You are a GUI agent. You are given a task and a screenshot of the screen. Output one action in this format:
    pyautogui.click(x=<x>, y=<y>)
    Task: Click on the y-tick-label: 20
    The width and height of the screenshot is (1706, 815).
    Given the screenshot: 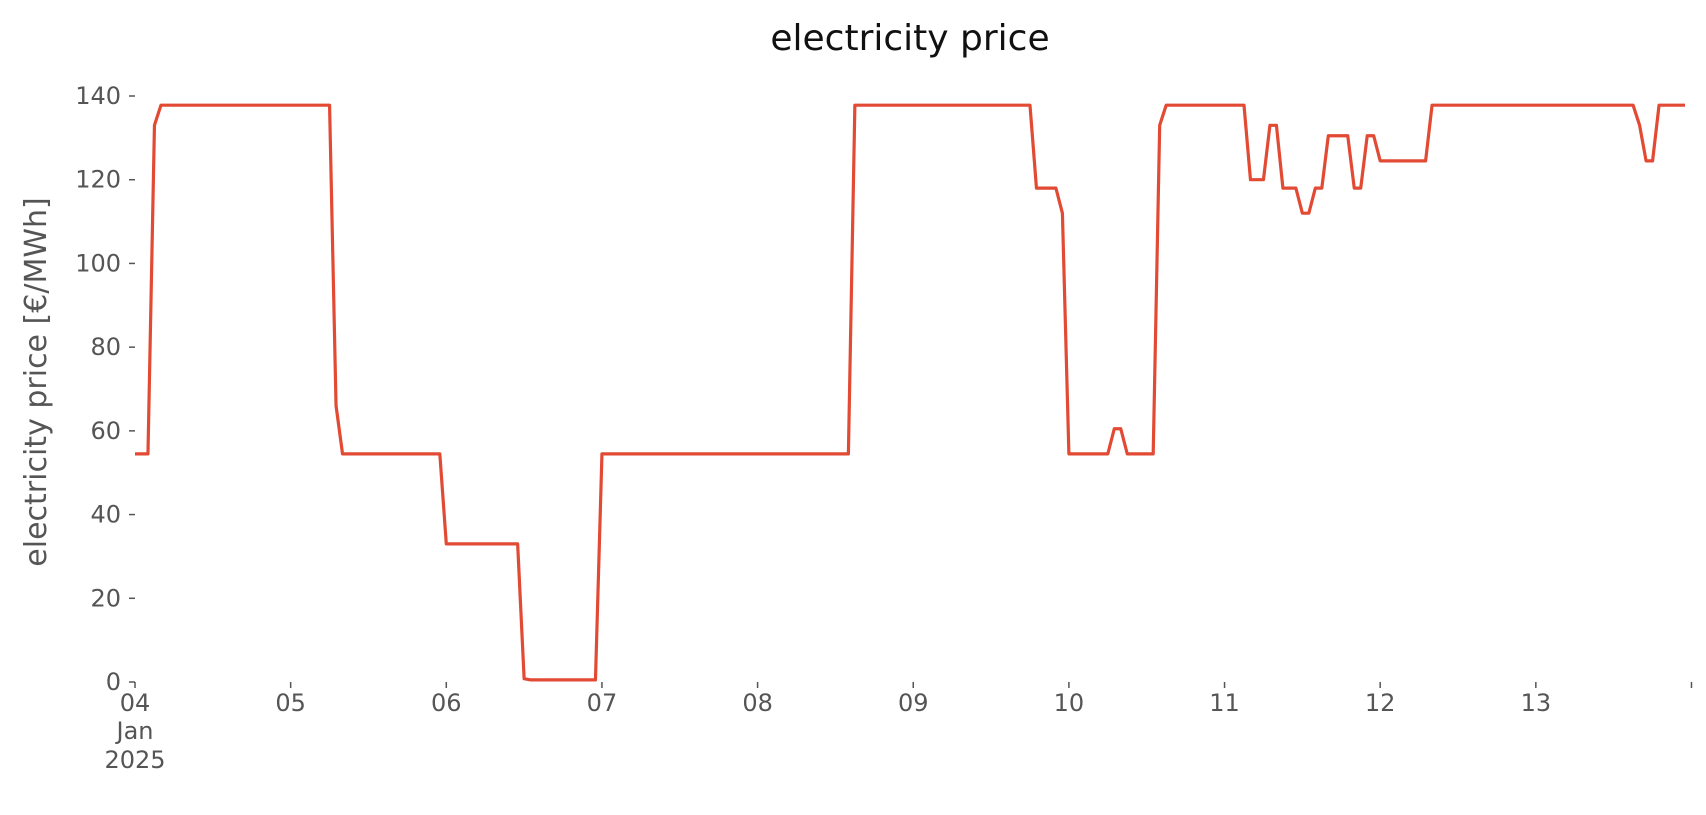 What is the action you would take?
    pyautogui.click(x=105, y=598)
    